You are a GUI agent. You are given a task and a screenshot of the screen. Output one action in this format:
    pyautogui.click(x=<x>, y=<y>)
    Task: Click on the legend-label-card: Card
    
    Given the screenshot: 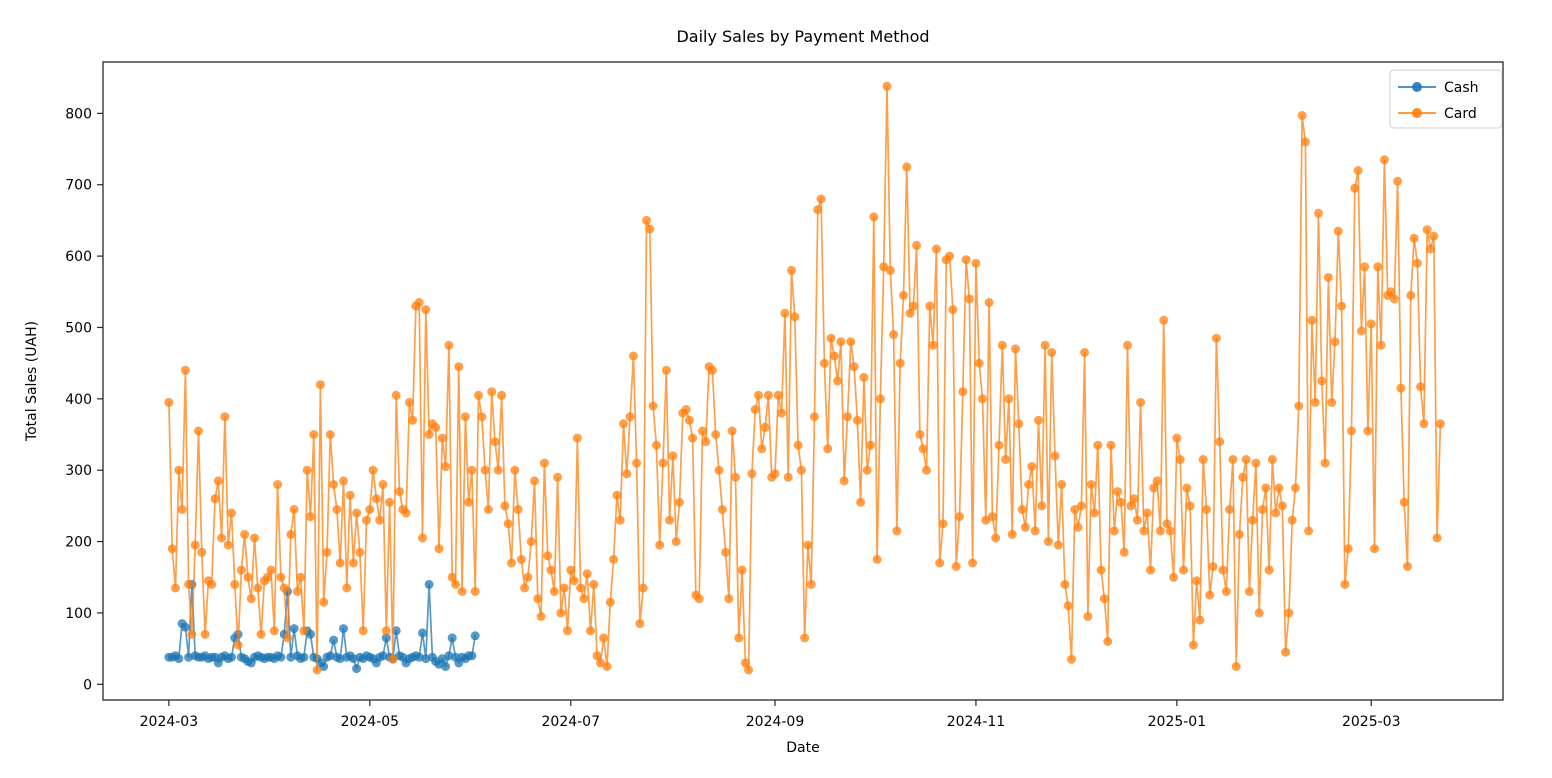 What is the action you would take?
    pyautogui.click(x=1460, y=114)
    